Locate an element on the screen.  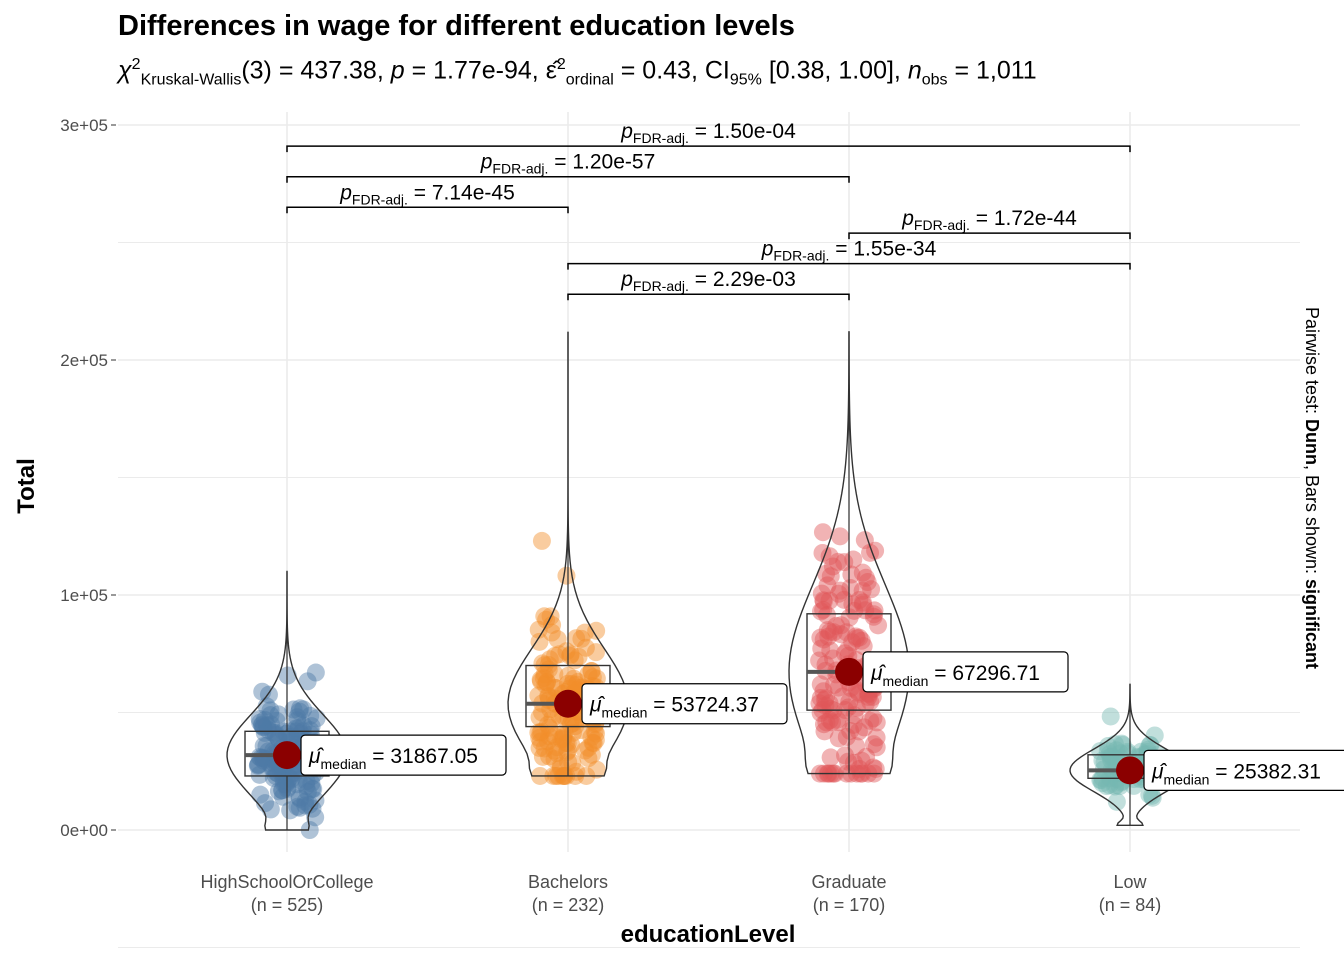
right-caption-part: Dunn is located at coordinates (1312, 442).